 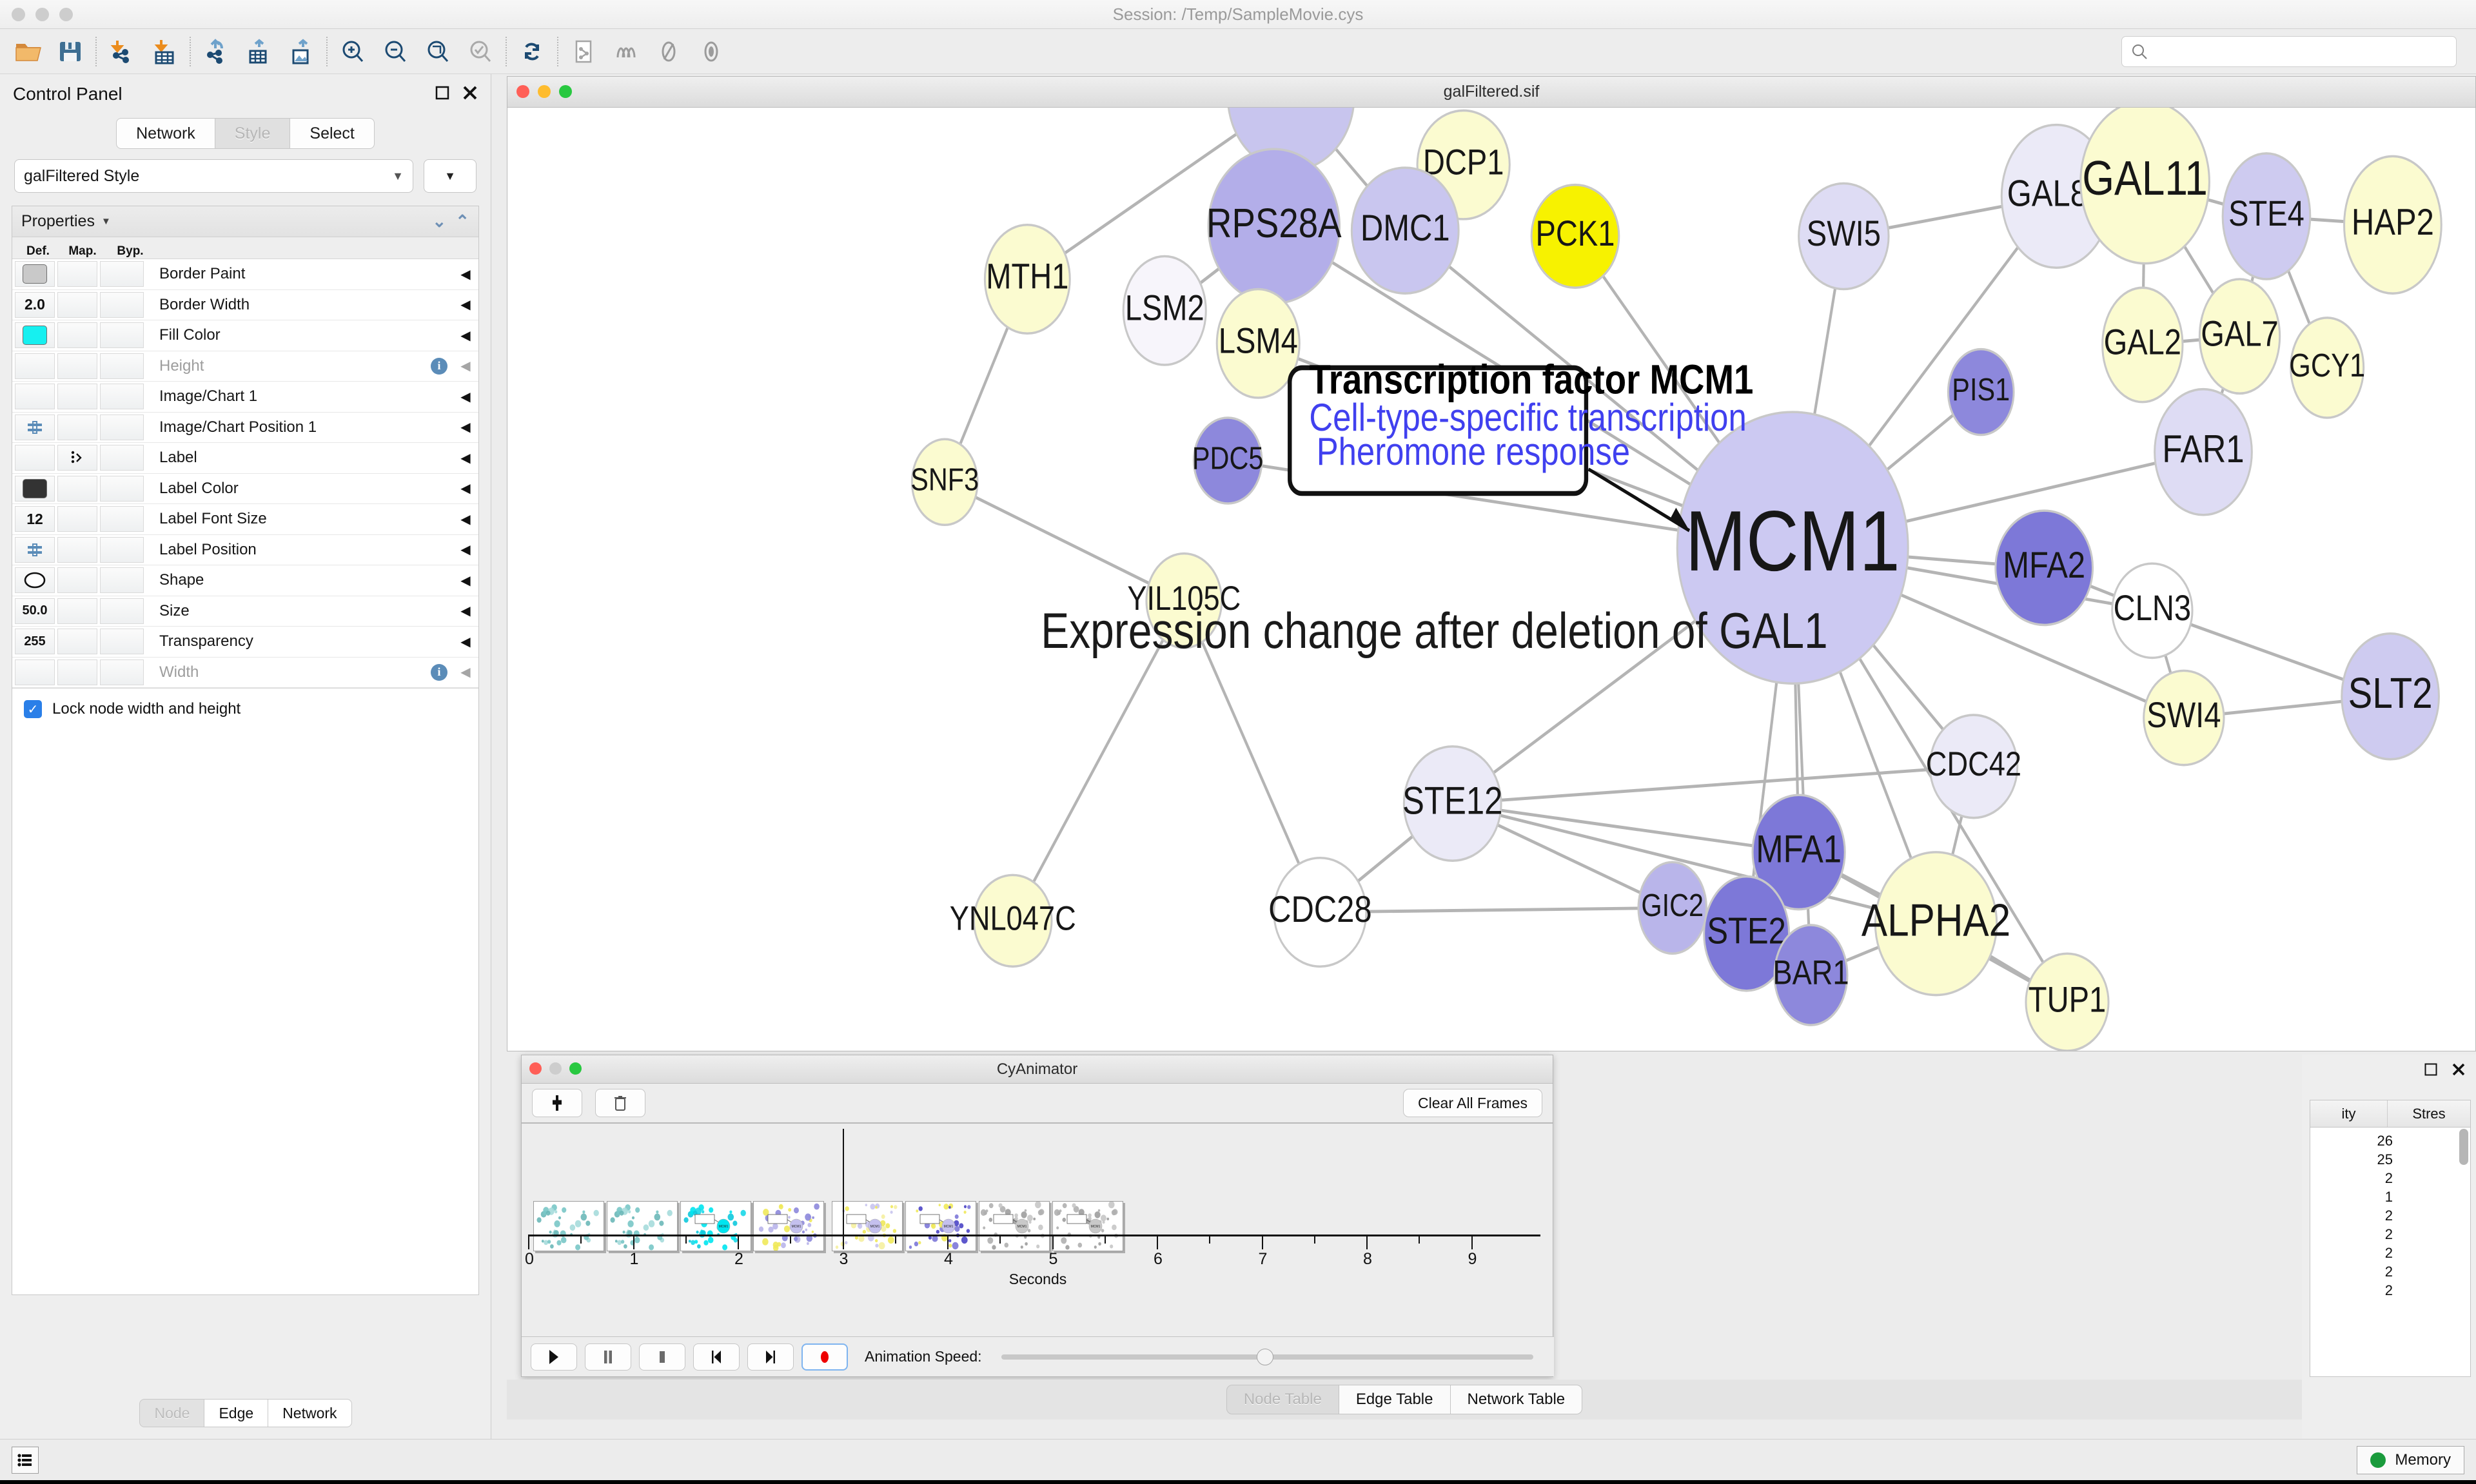 What do you see at coordinates (522, 91) in the screenshot?
I see `close-network-window-button` at bounding box center [522, 91].